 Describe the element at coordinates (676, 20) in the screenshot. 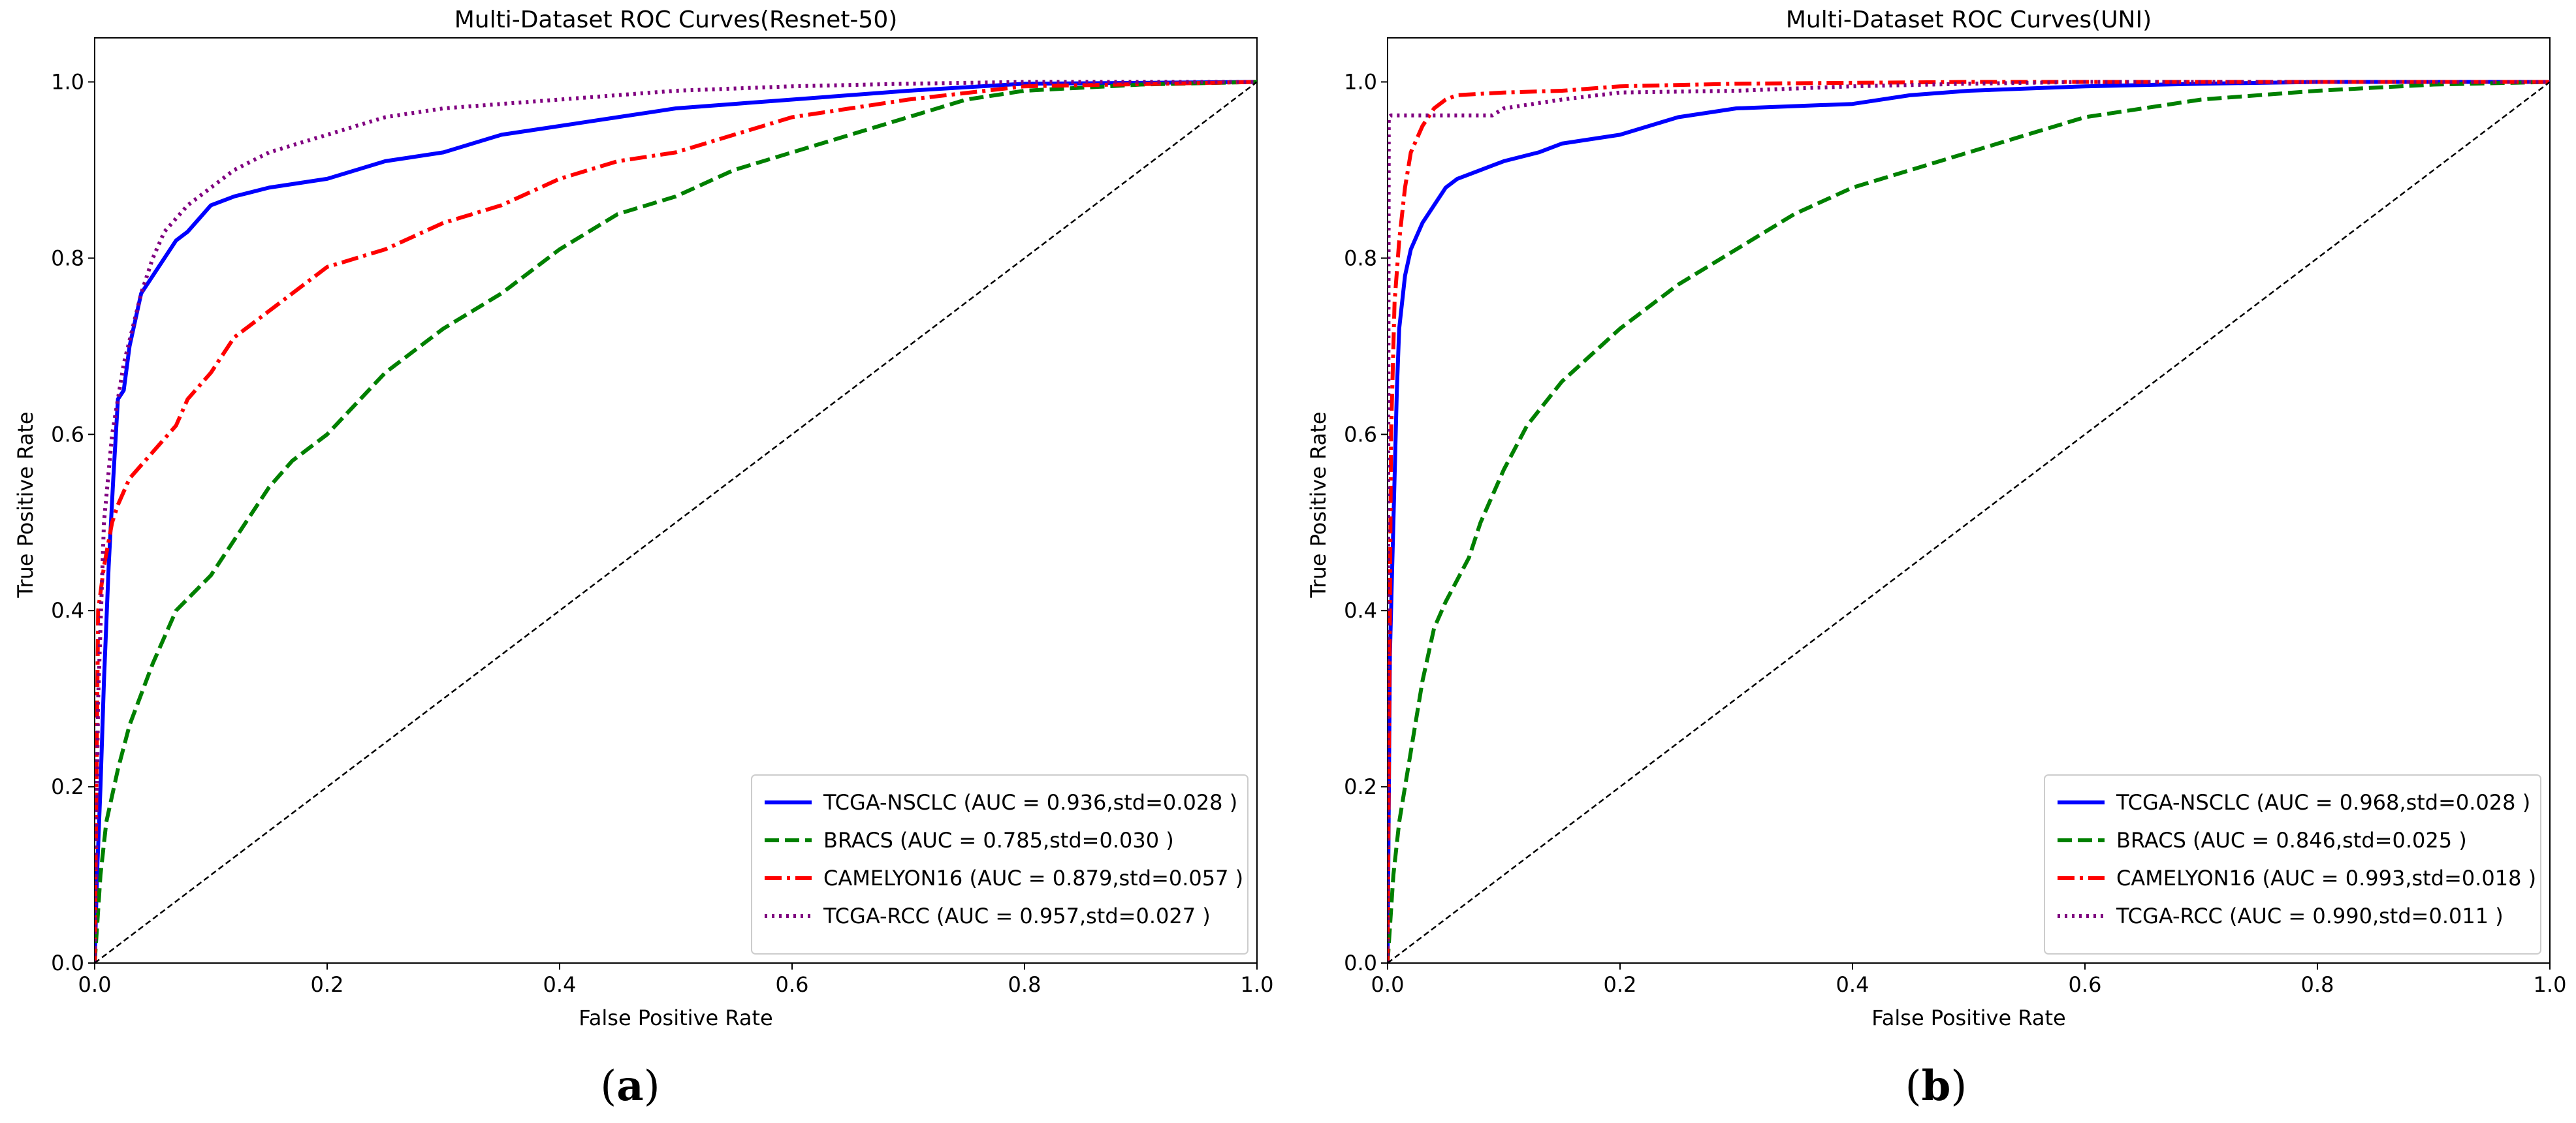

I see `chart-title: Multi-Dataset ROC Curves(Resnet-50)` at that location.